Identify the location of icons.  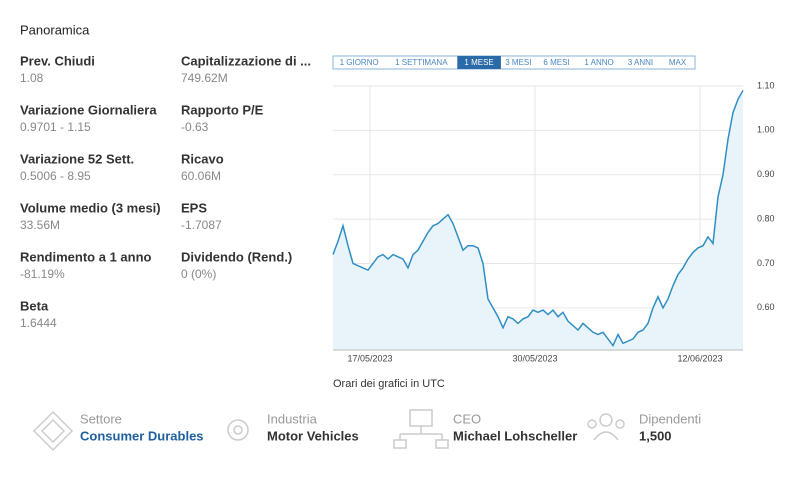
(328, 430).